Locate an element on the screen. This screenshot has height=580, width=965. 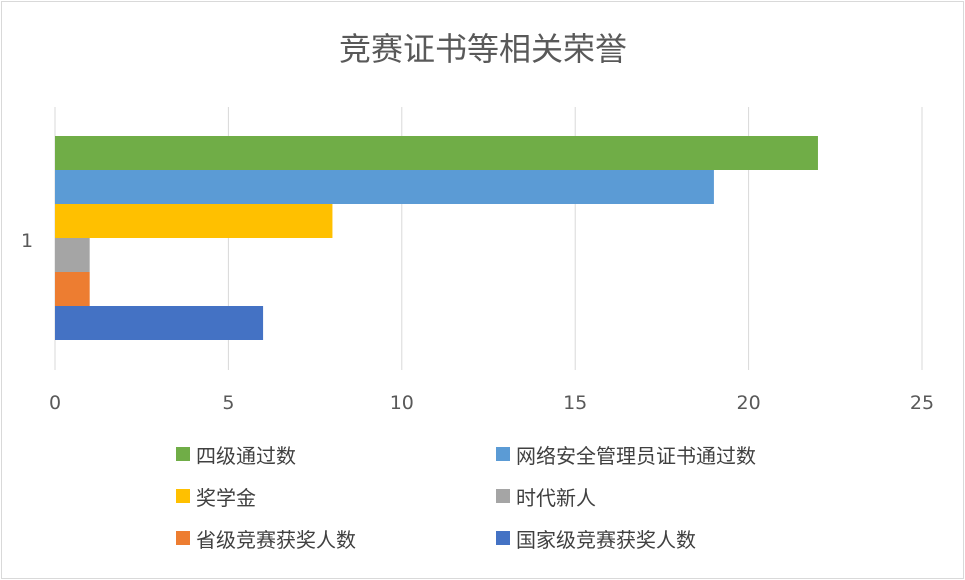
x-tick-label: 15 is located at coordinates (575, 403).